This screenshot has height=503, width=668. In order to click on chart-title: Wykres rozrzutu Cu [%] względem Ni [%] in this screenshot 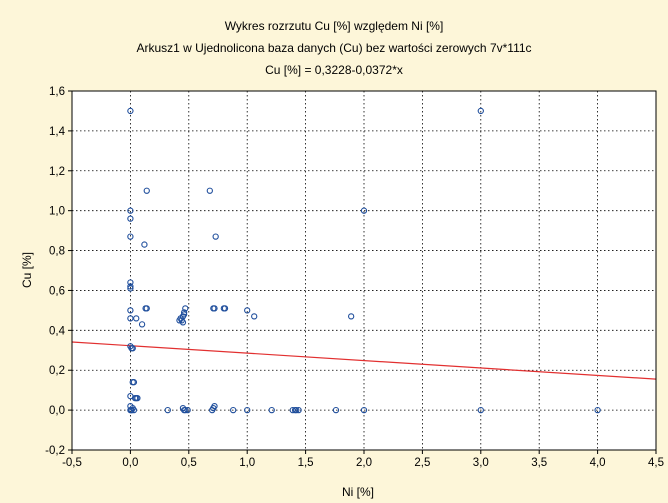, I will do `click(334, 26)`.